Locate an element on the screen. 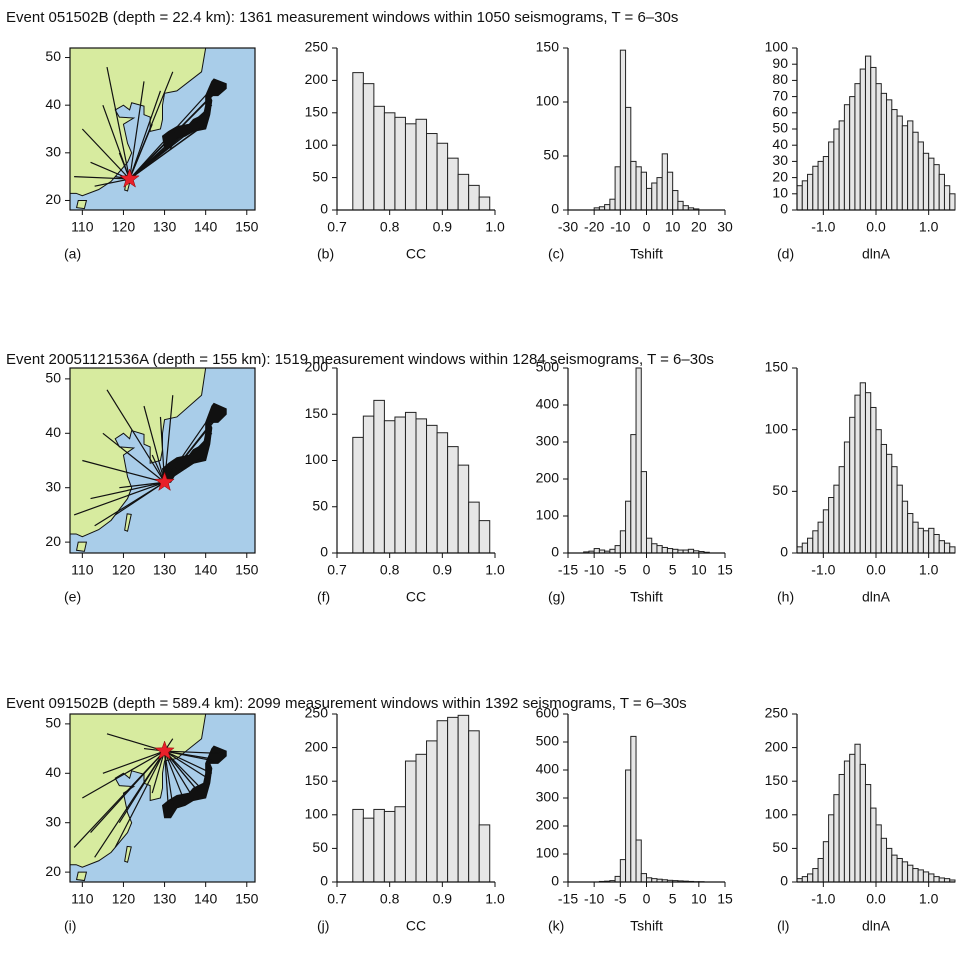  y-tick-label: 90 is located at coordinates (780, 63).